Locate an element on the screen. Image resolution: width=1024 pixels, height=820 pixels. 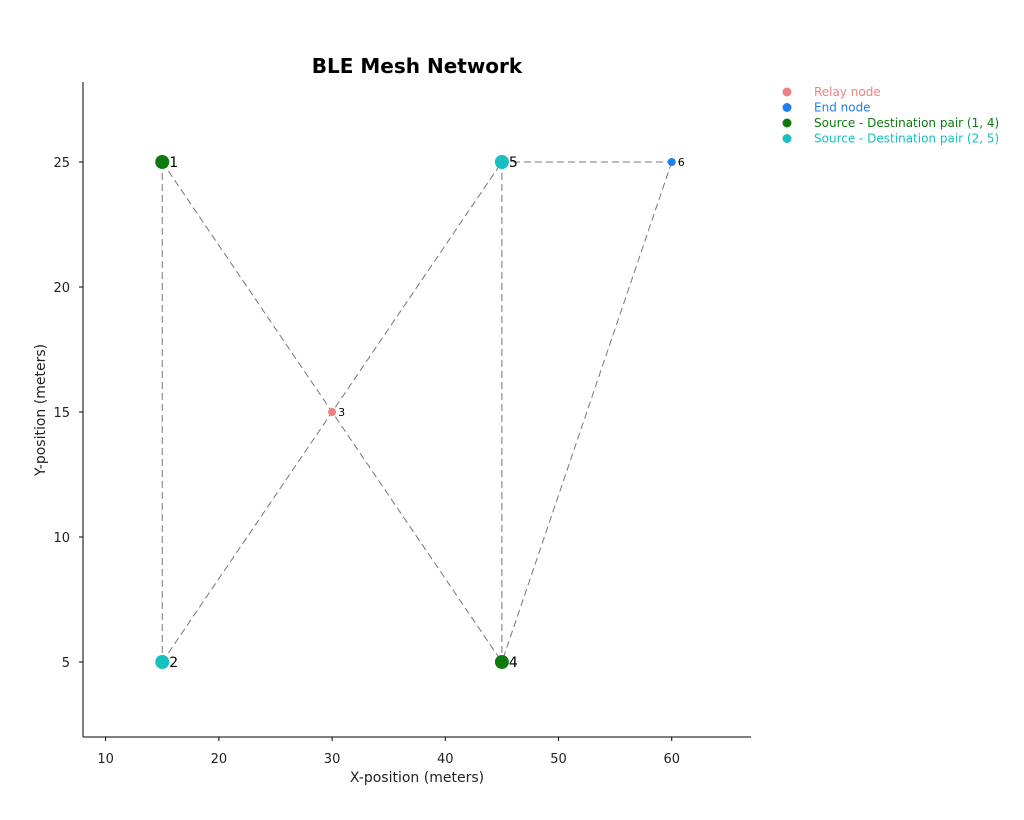
node-1-marker is located at coordinates (162, 162).